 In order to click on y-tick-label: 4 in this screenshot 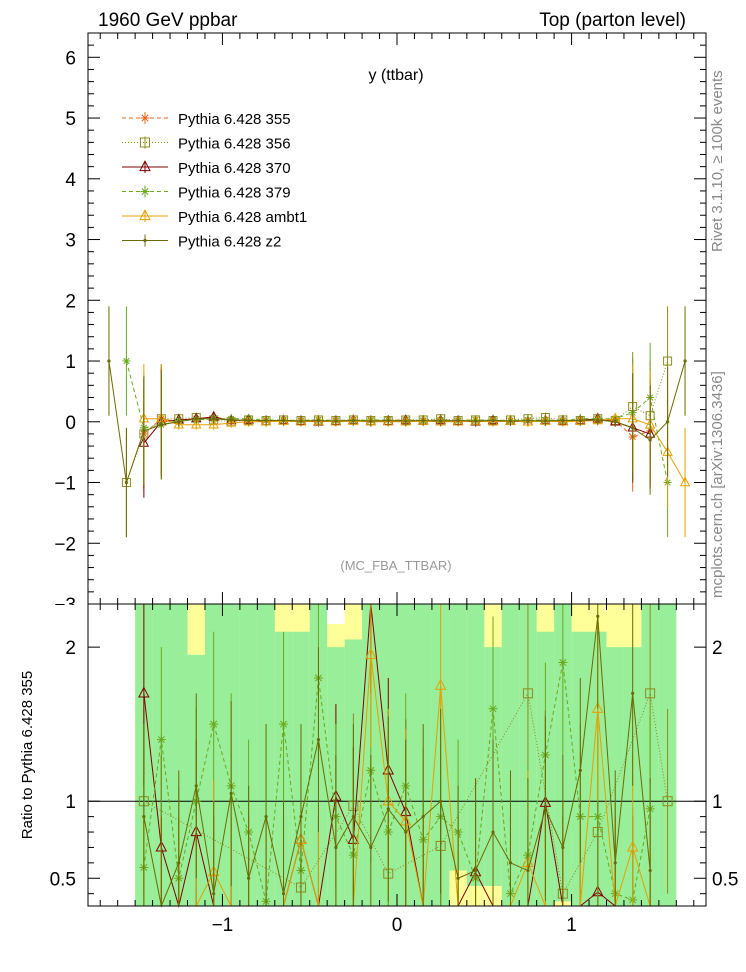, I will do `click(70, 180)`.